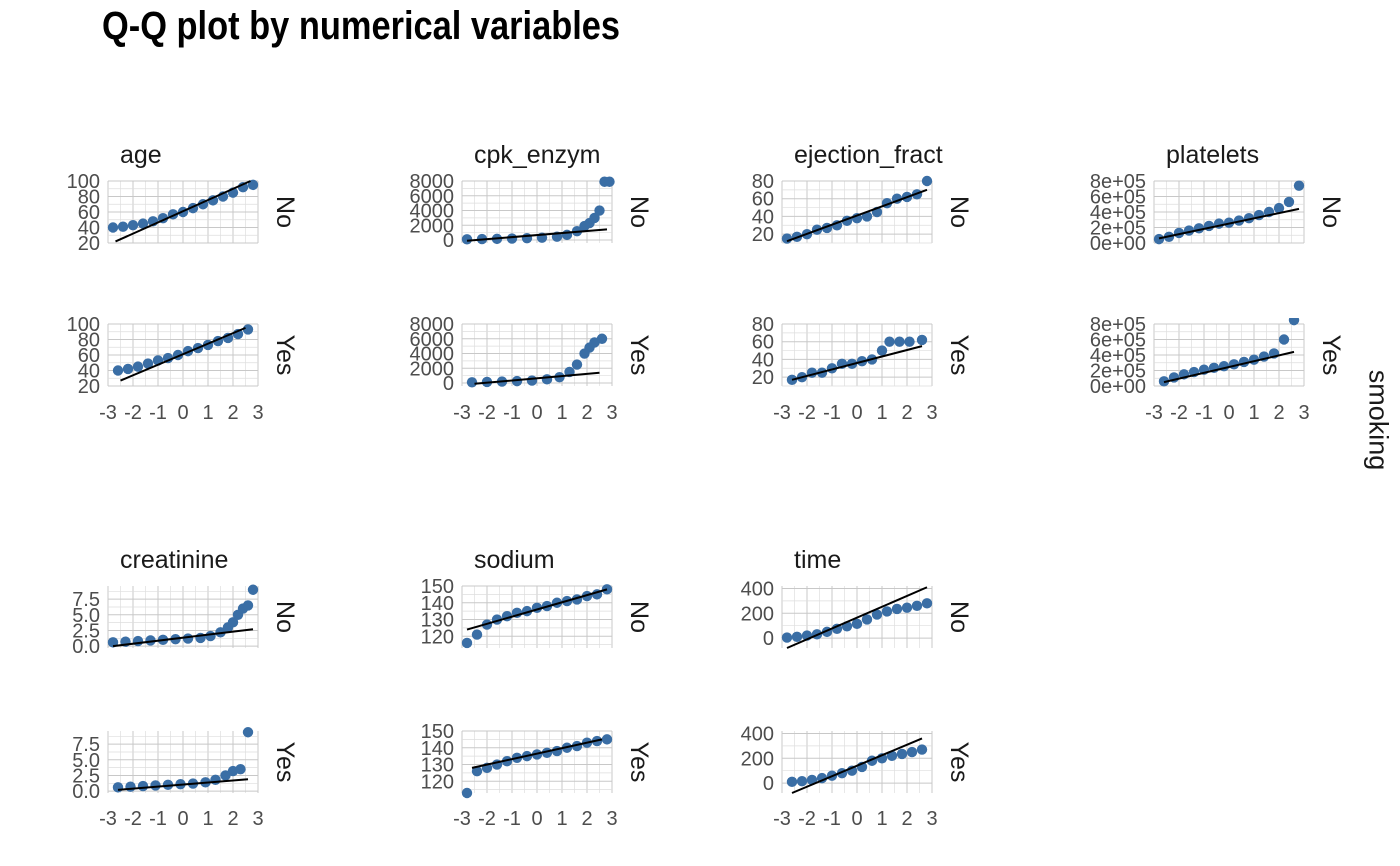 The width and height of the screenshot is (1400, 866). Describe the element at coordinates (432, 226) in the screenshot. I see `y-tick-label: 2000` at that location.